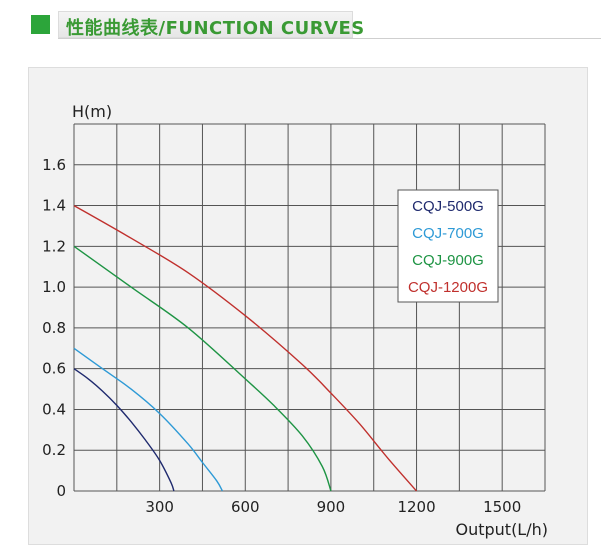  I want to click on series-line-cqj-500g, so click(124, 430).